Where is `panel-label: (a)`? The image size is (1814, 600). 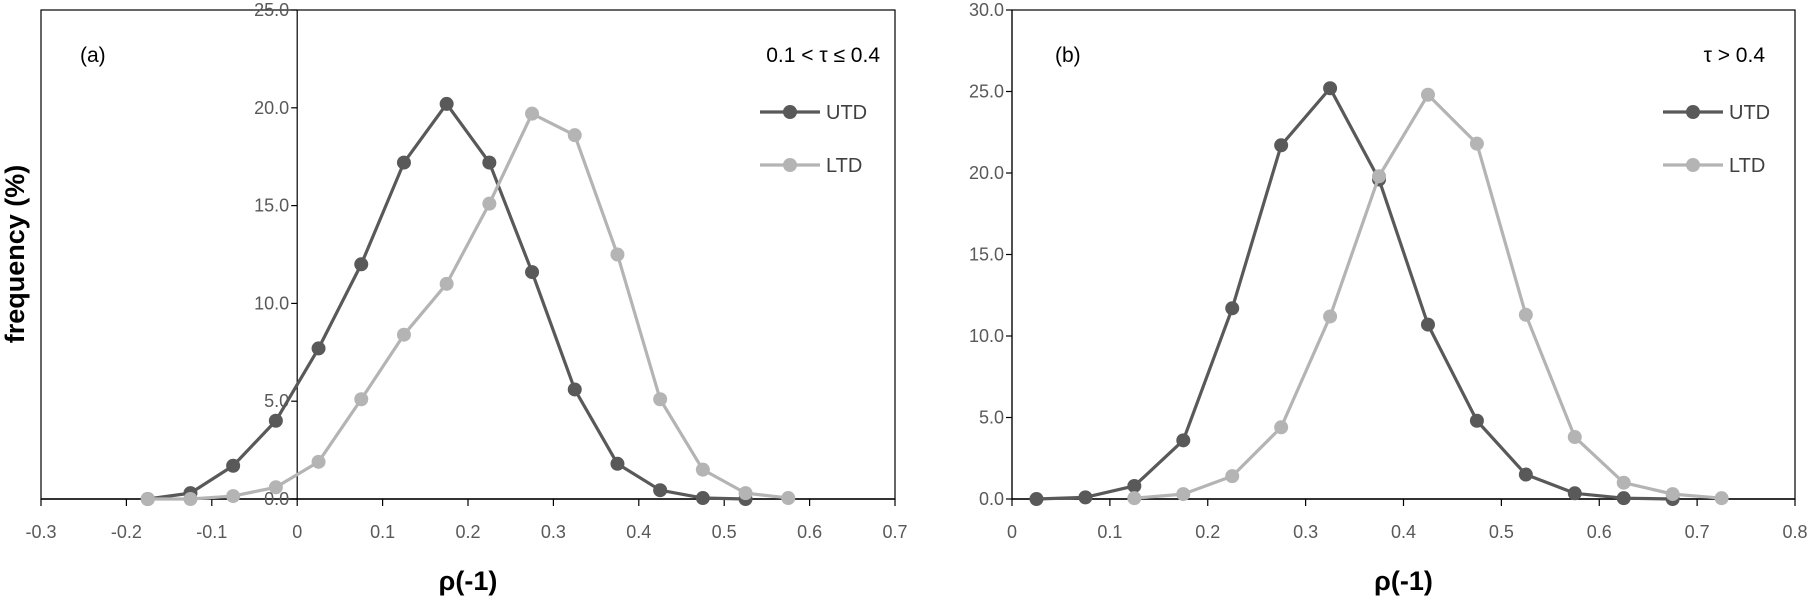
panel-label: (a) is located at coordinates (93, 55).